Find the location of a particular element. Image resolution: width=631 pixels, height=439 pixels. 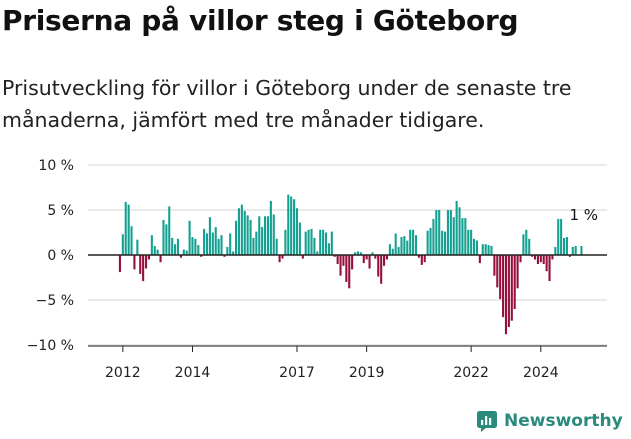

y-tick-label: −5 % is located at coordinates (55, 301).